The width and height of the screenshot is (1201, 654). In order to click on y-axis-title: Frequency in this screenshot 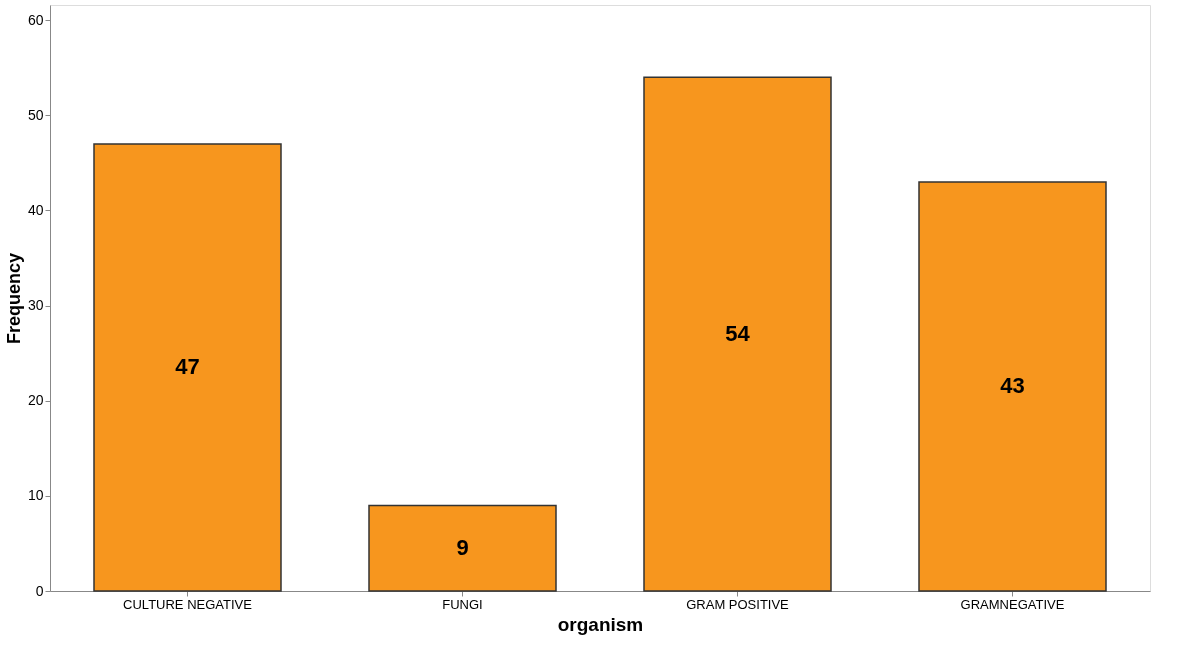, I will do `click(13, 298)`.